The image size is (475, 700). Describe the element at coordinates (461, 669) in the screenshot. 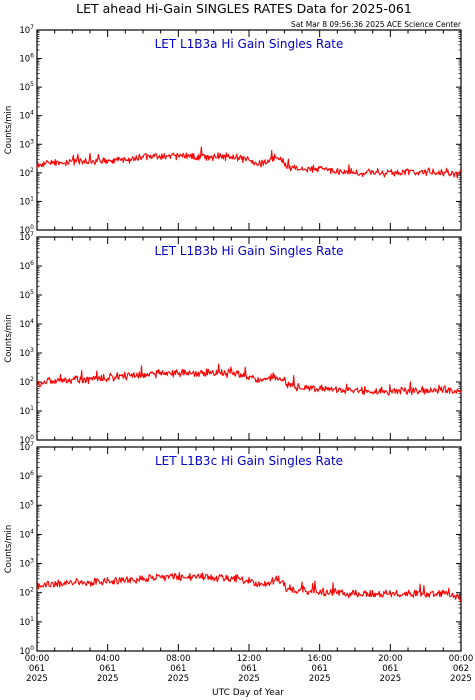

I see `x-tick-day: 062` at that location.